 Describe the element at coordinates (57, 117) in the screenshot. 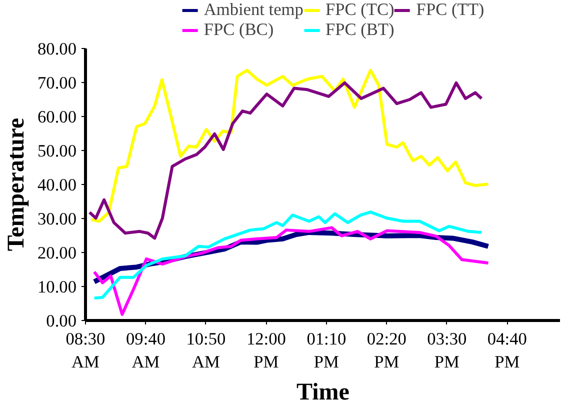

I see `y-tick-label: 60.00` at that location.